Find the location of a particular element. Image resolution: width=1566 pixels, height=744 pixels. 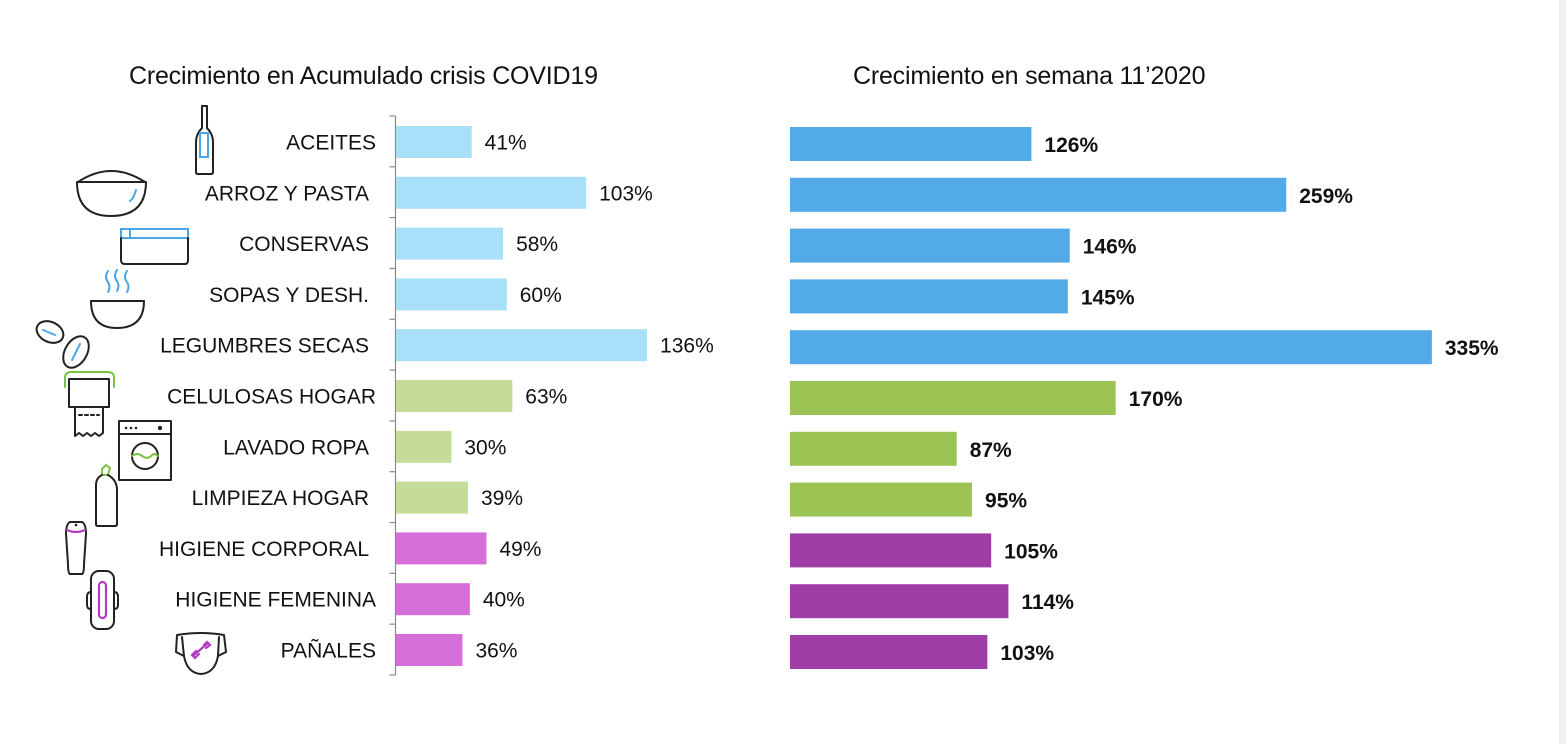

category-label: LIMPIEZA HOGAR is located at coordinates (280, 498).